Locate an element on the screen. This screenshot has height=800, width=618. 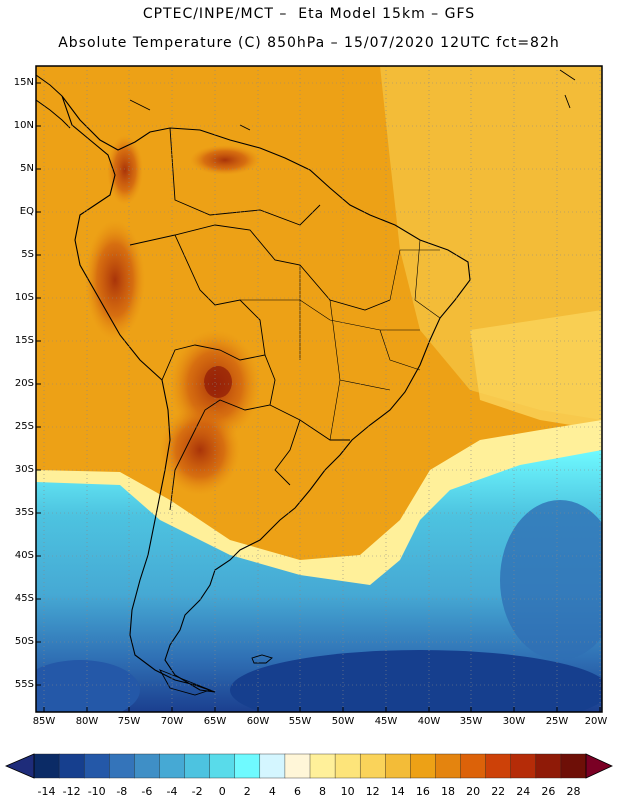
lat-label: 50S is located at coordinates (24, 641).